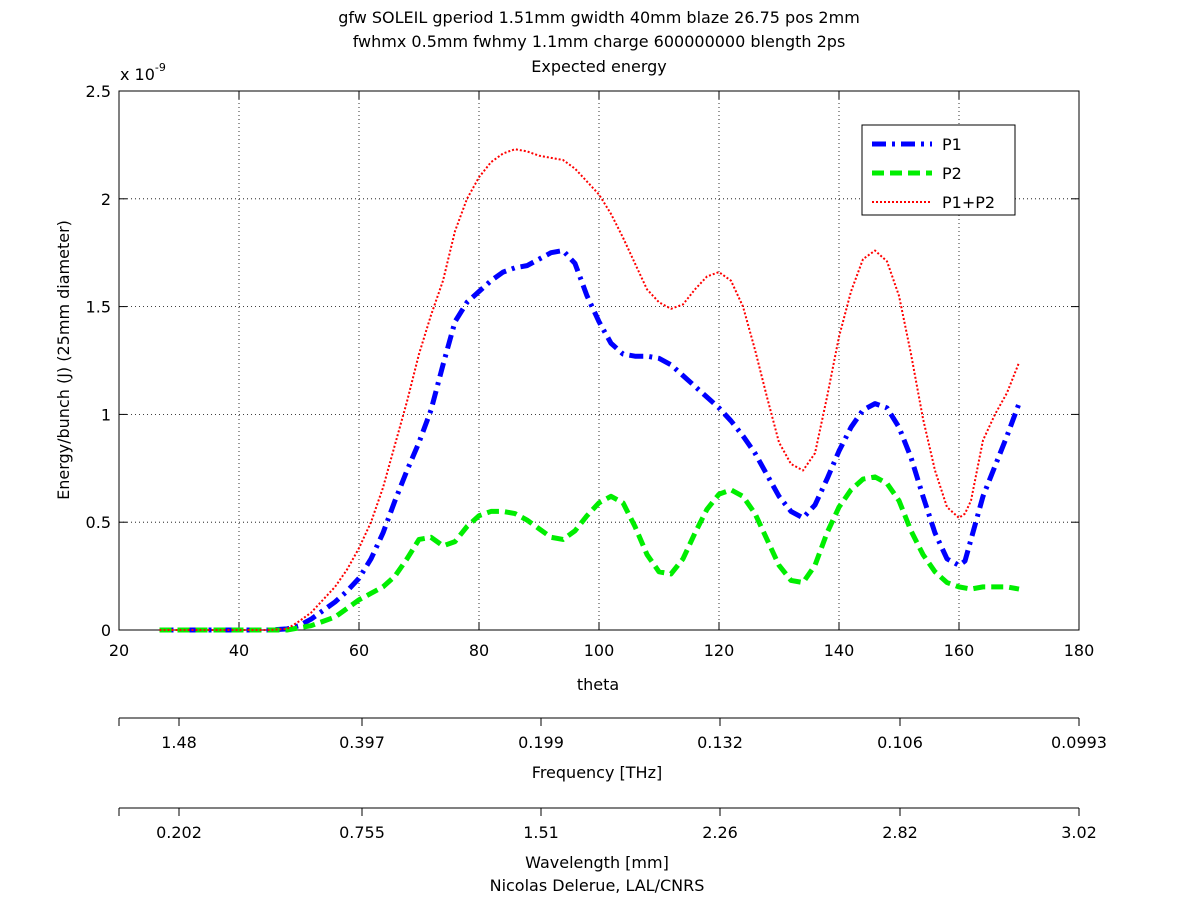  Describe the element at coordinates (137, 74) in the screenshot. I see `y-exponent-base: x 10` at that location.